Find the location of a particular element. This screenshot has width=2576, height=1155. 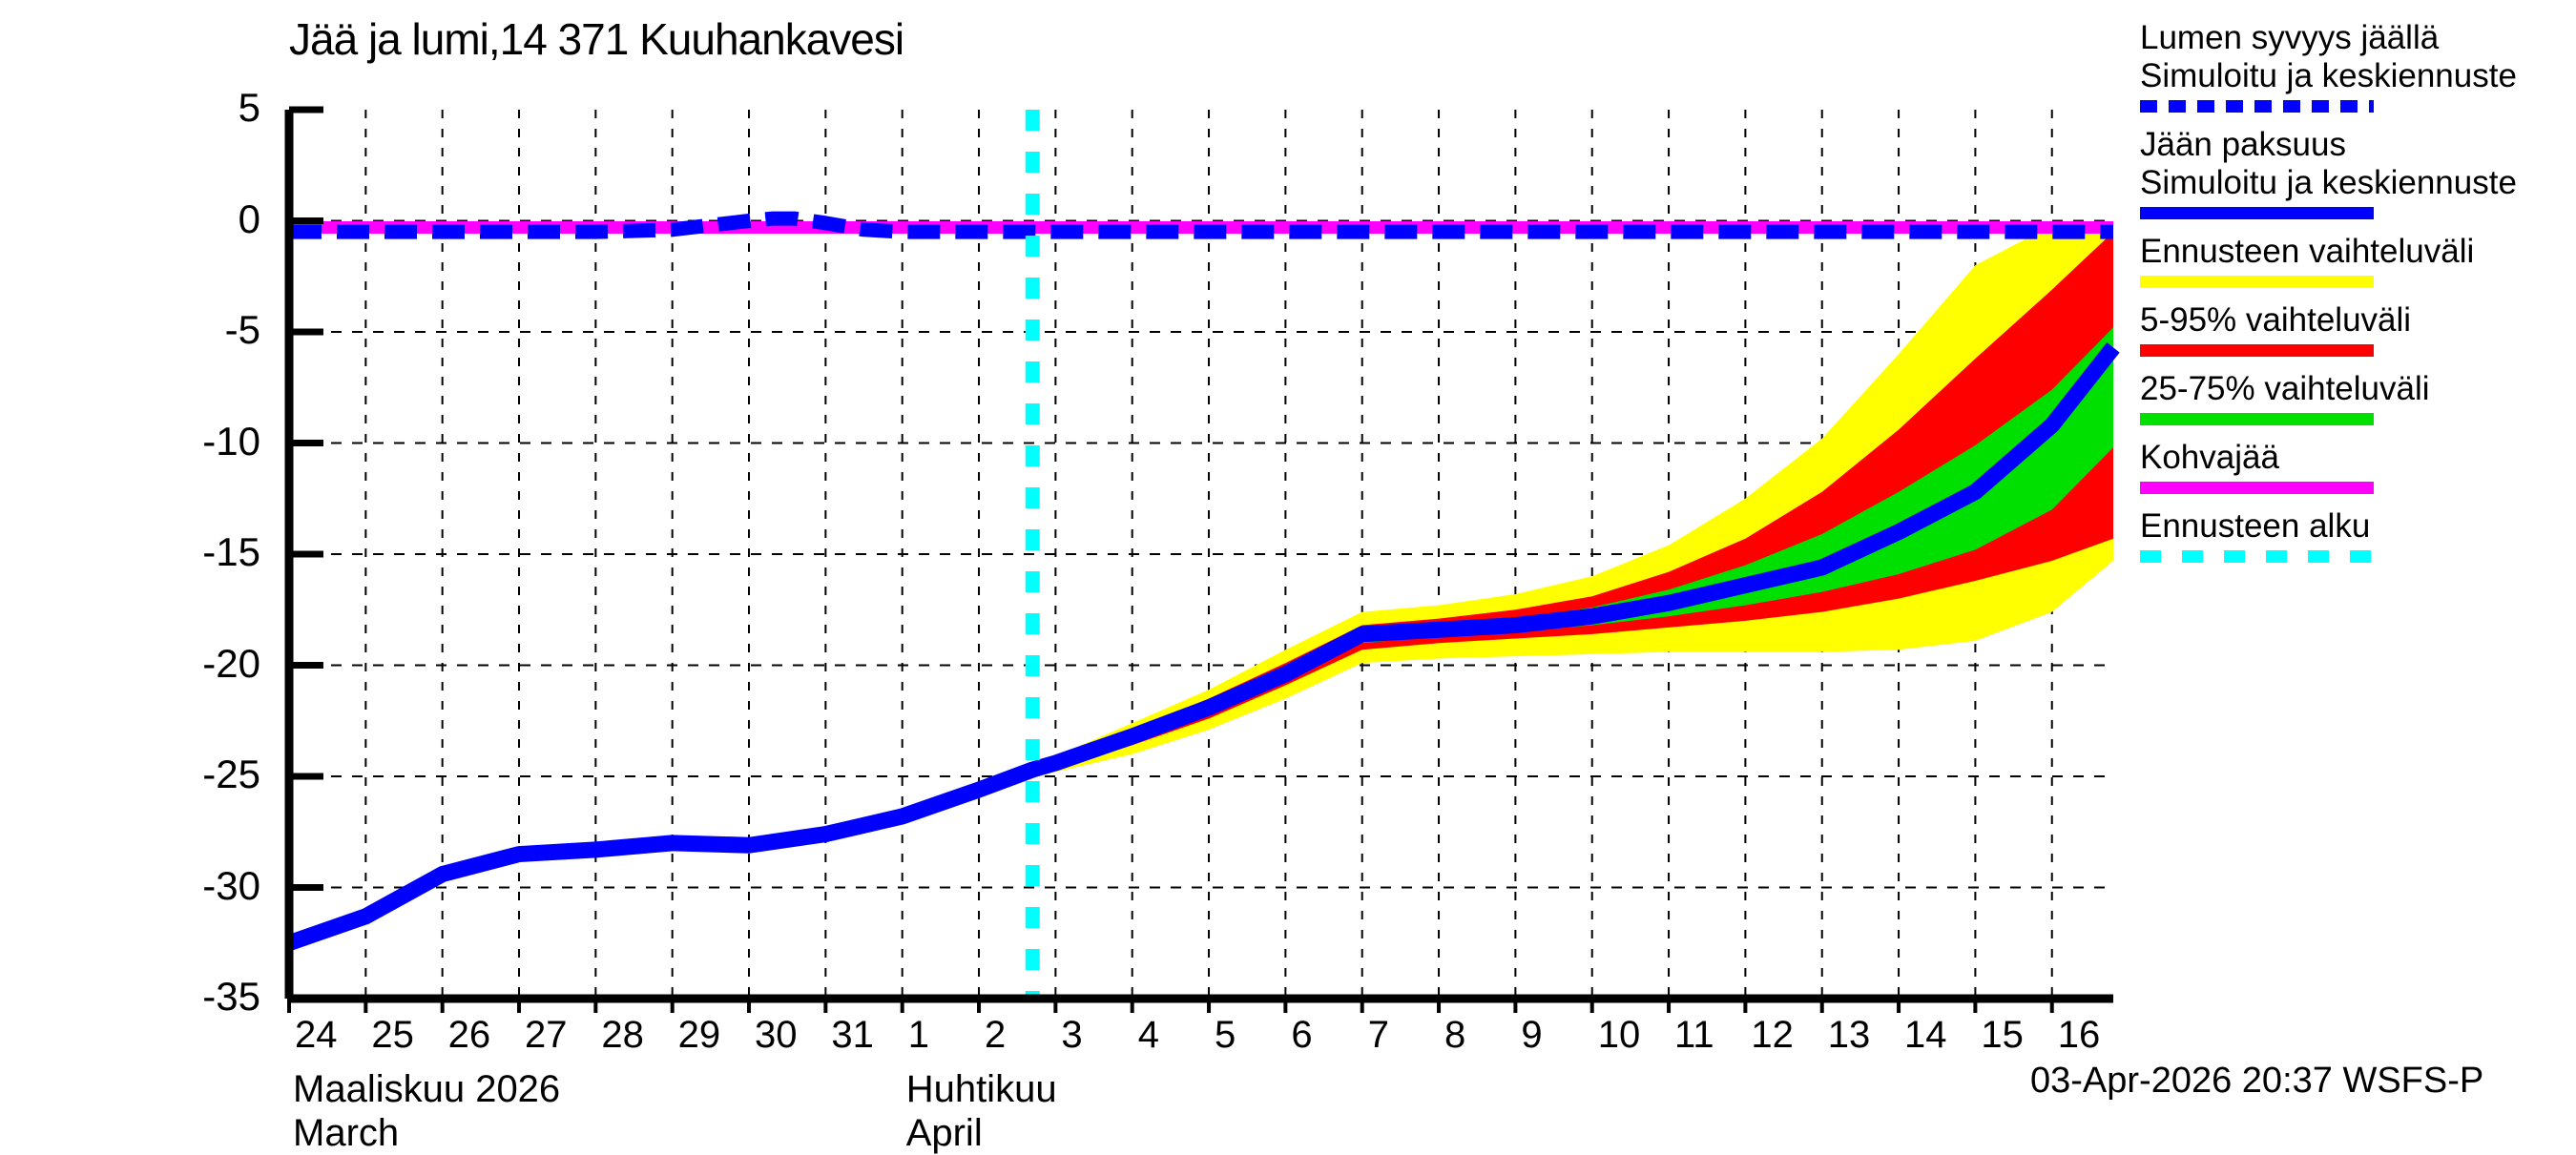

page-title: Jää ja lumi,14 371 Kuuhankavesi is located at coordinates (596, 39).